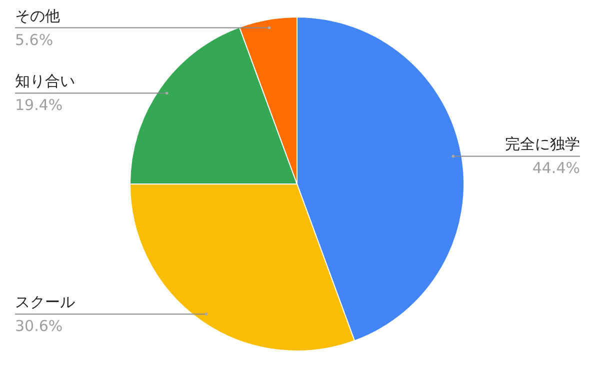 The width and height of the screenshot is (597, 369). What do you see at coordinates (45, 81) in the screenshot?
I see `slice-label: 知り合い` at bounding box center [45, 81].